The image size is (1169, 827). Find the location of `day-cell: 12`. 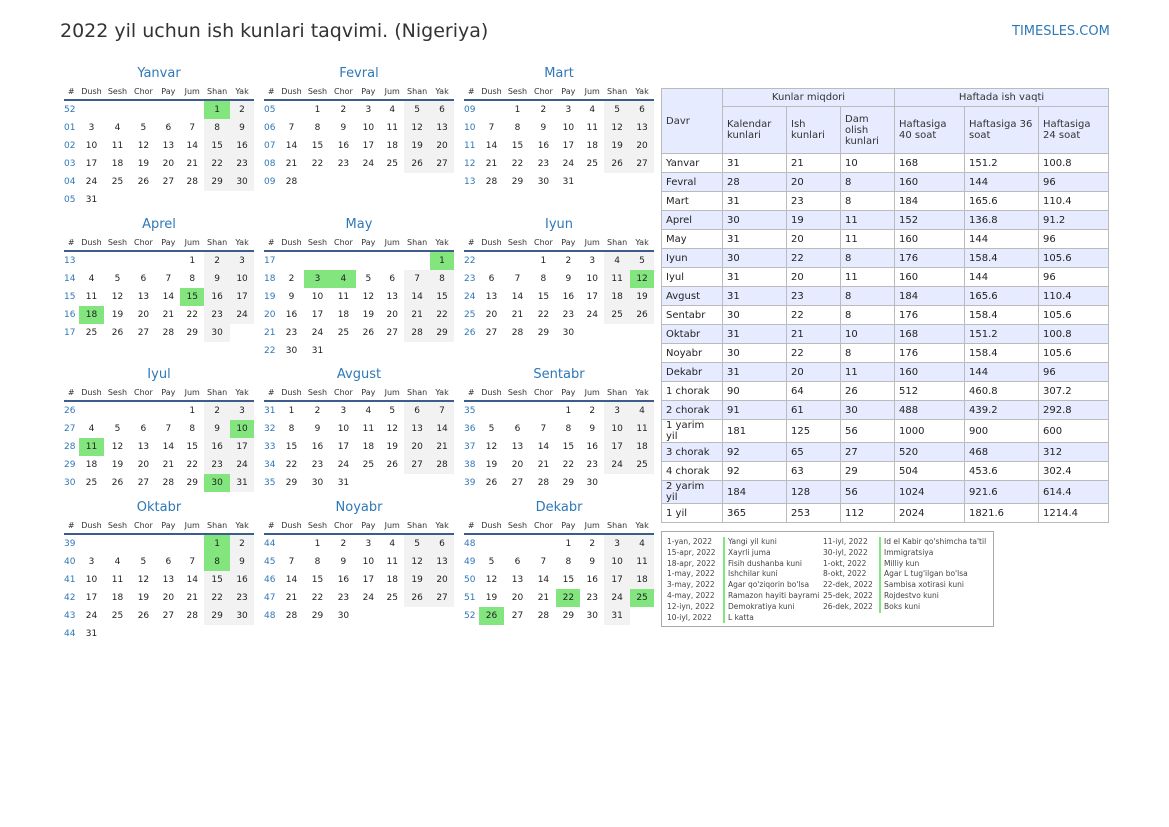

day-cell: 12 is located at coordinates (392, 429).